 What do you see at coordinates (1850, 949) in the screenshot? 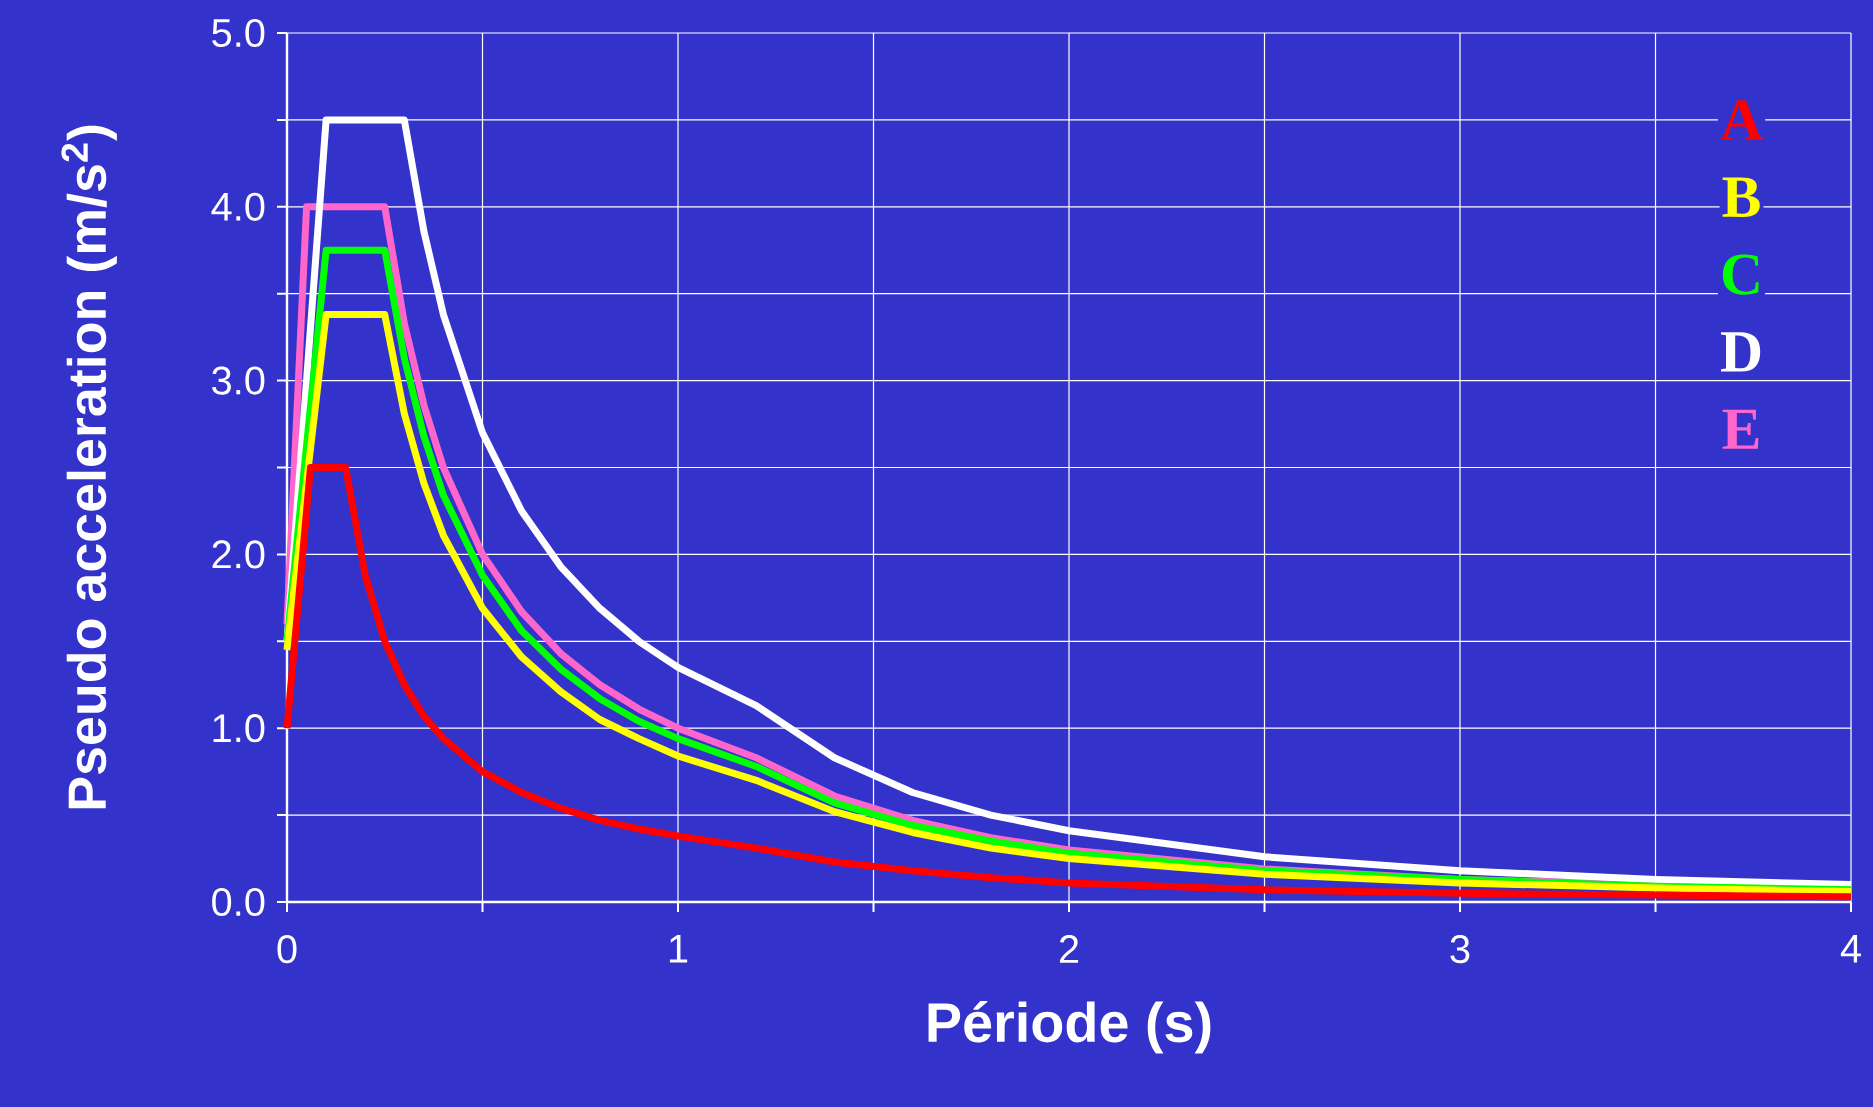
I see `x-tick-label: 4` at bounding box center [1850, 949].